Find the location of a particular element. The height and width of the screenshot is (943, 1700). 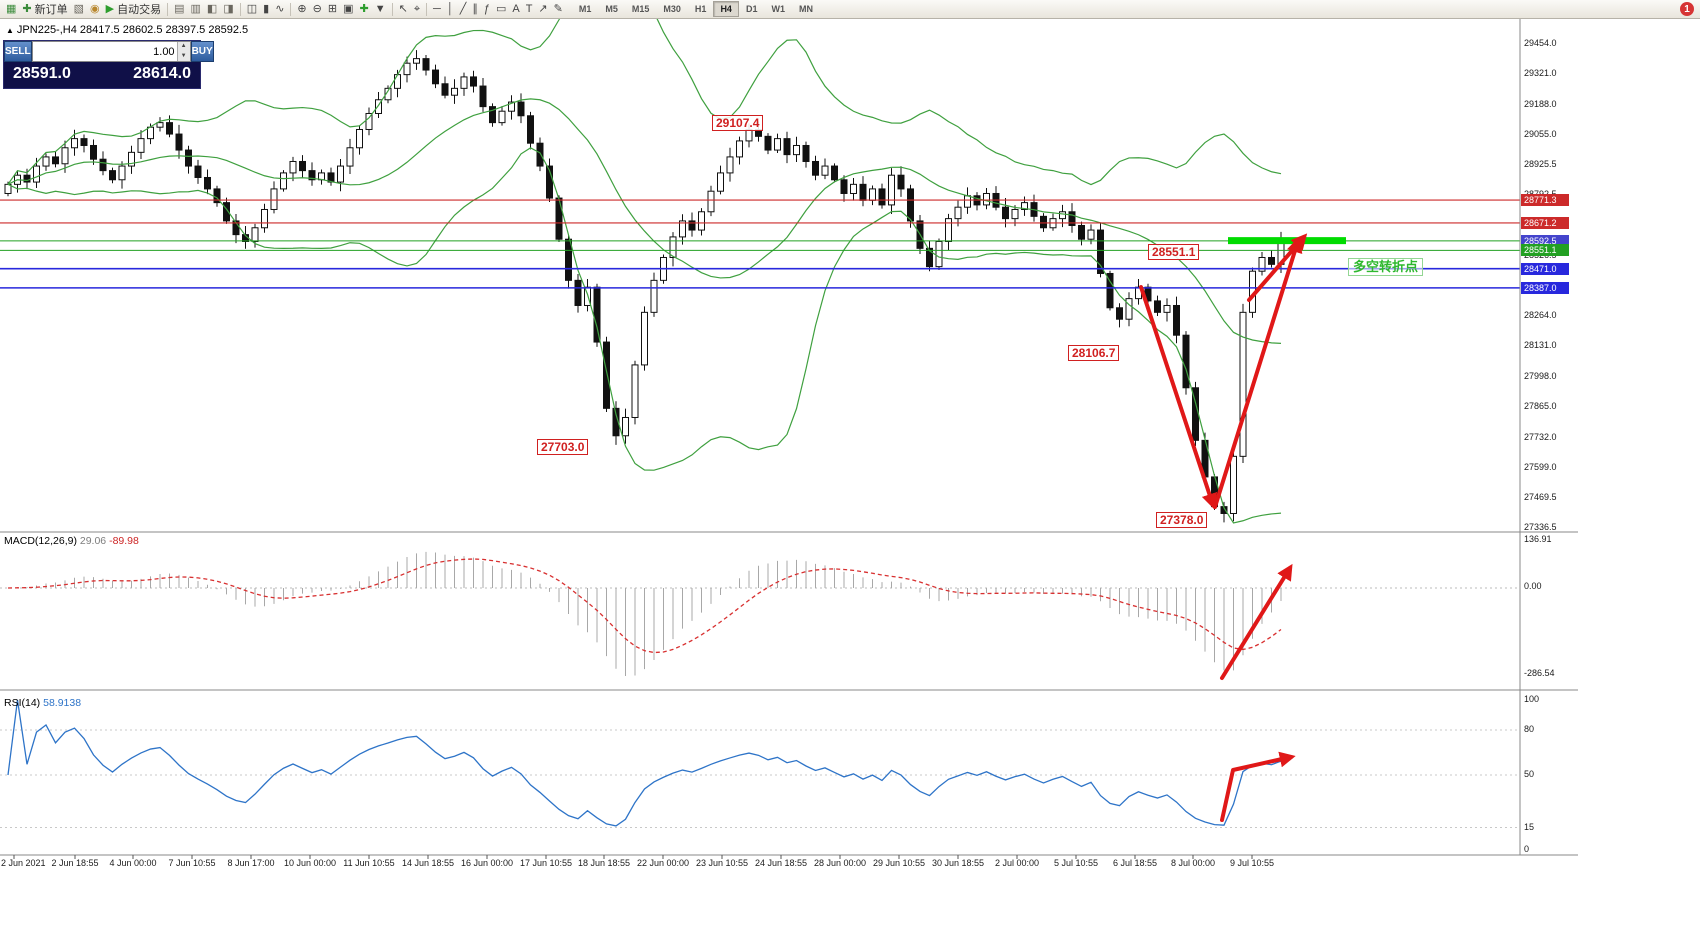

cursor-button: ↖ is located at coordinates (403, 9).